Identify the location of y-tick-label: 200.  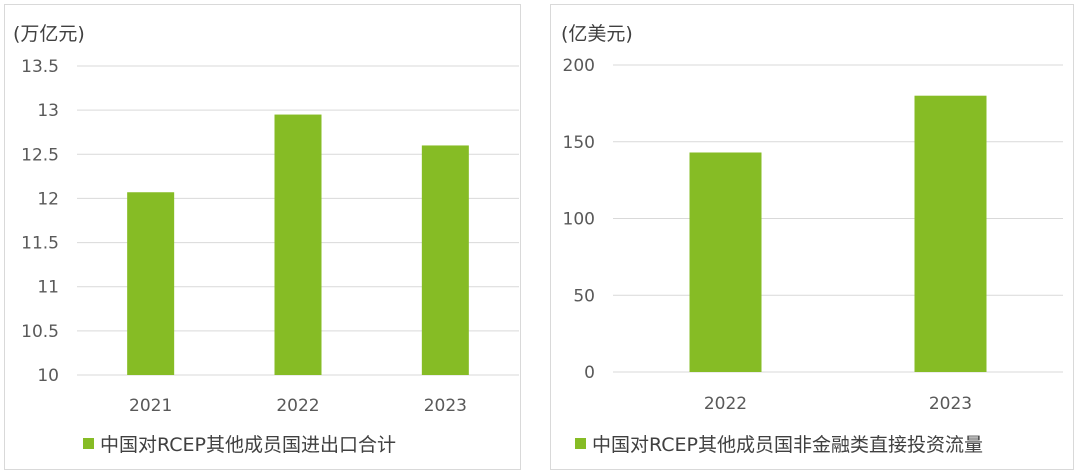
(579, 66).